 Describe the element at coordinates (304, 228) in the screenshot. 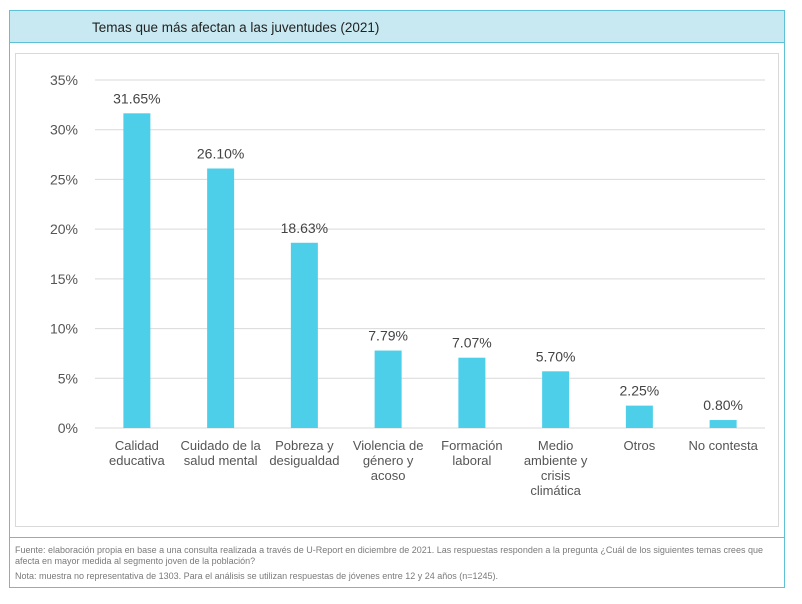

I see `data-label: 18.63%` at that location.